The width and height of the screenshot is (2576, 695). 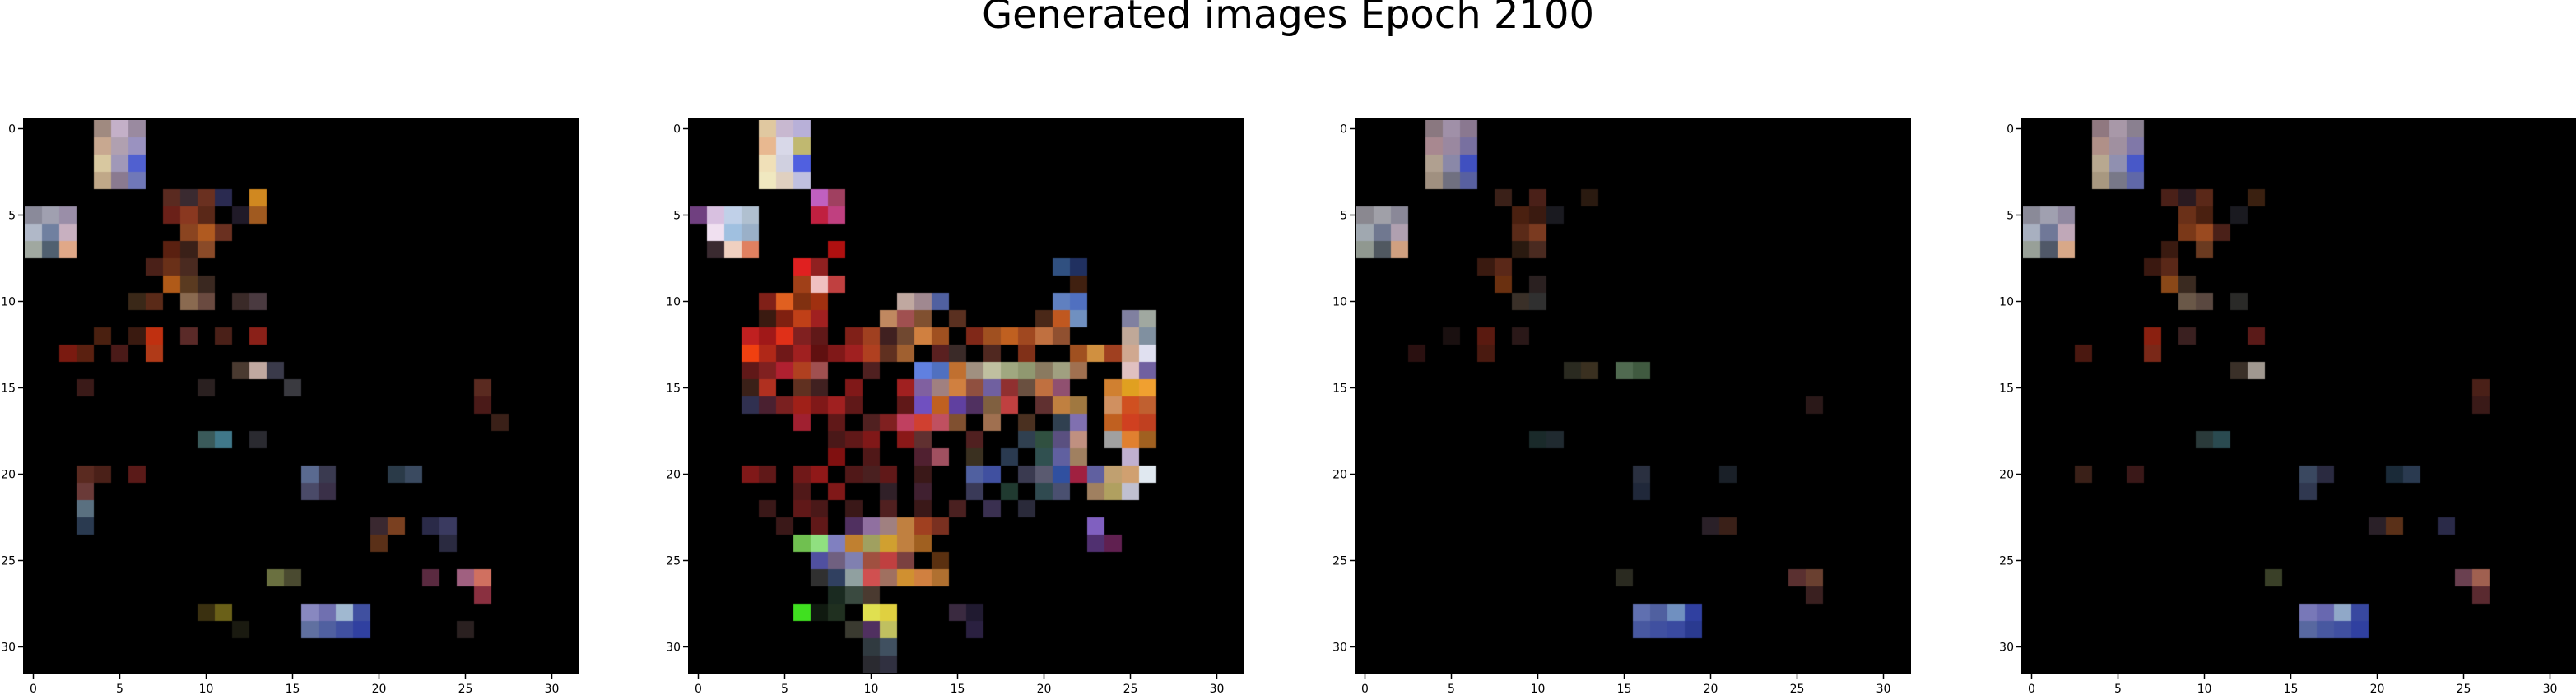 What do you see at coordinates (2550, 689) in the screenshot?
I see `x-tick-label-4-6: 30` at bounding box center [2550, 689].